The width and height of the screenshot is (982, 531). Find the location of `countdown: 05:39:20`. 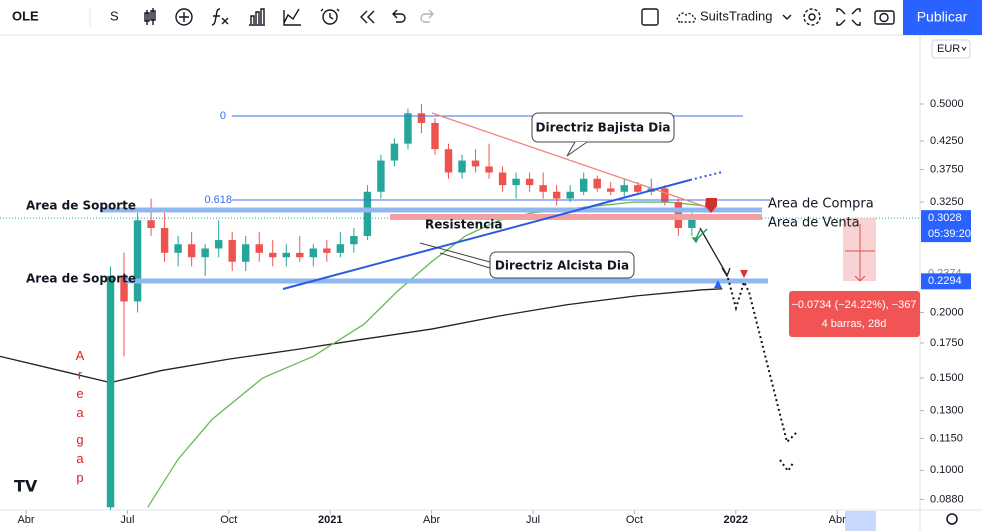

countdown: 05:39:20 is located at coordinates (949, 234).